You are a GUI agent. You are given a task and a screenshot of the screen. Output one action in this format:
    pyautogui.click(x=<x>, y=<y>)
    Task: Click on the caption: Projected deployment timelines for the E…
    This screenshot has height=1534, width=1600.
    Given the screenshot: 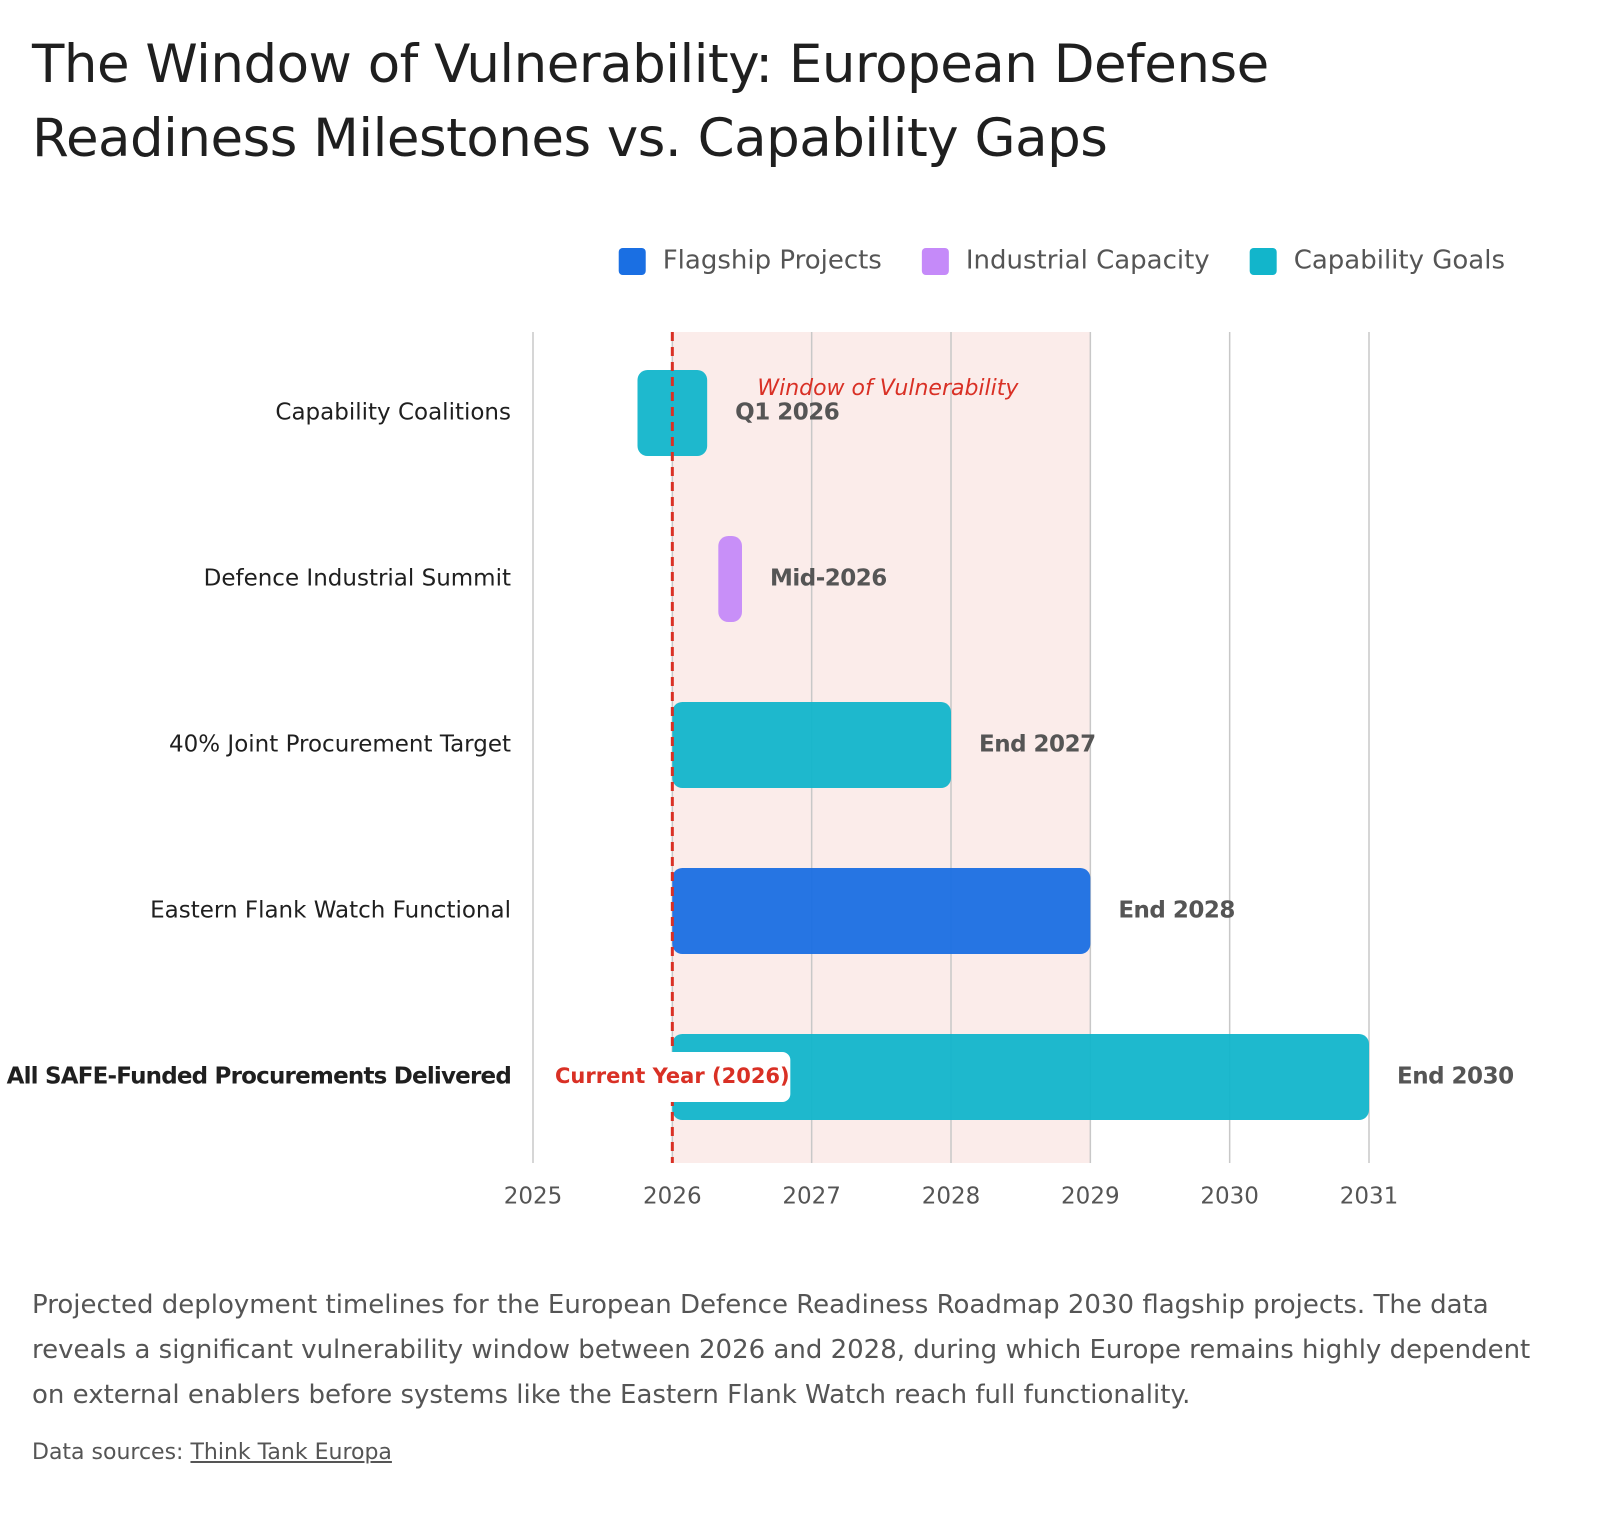 What is the action you would take?
    pyautogui.click(x=781, y=1350)
    